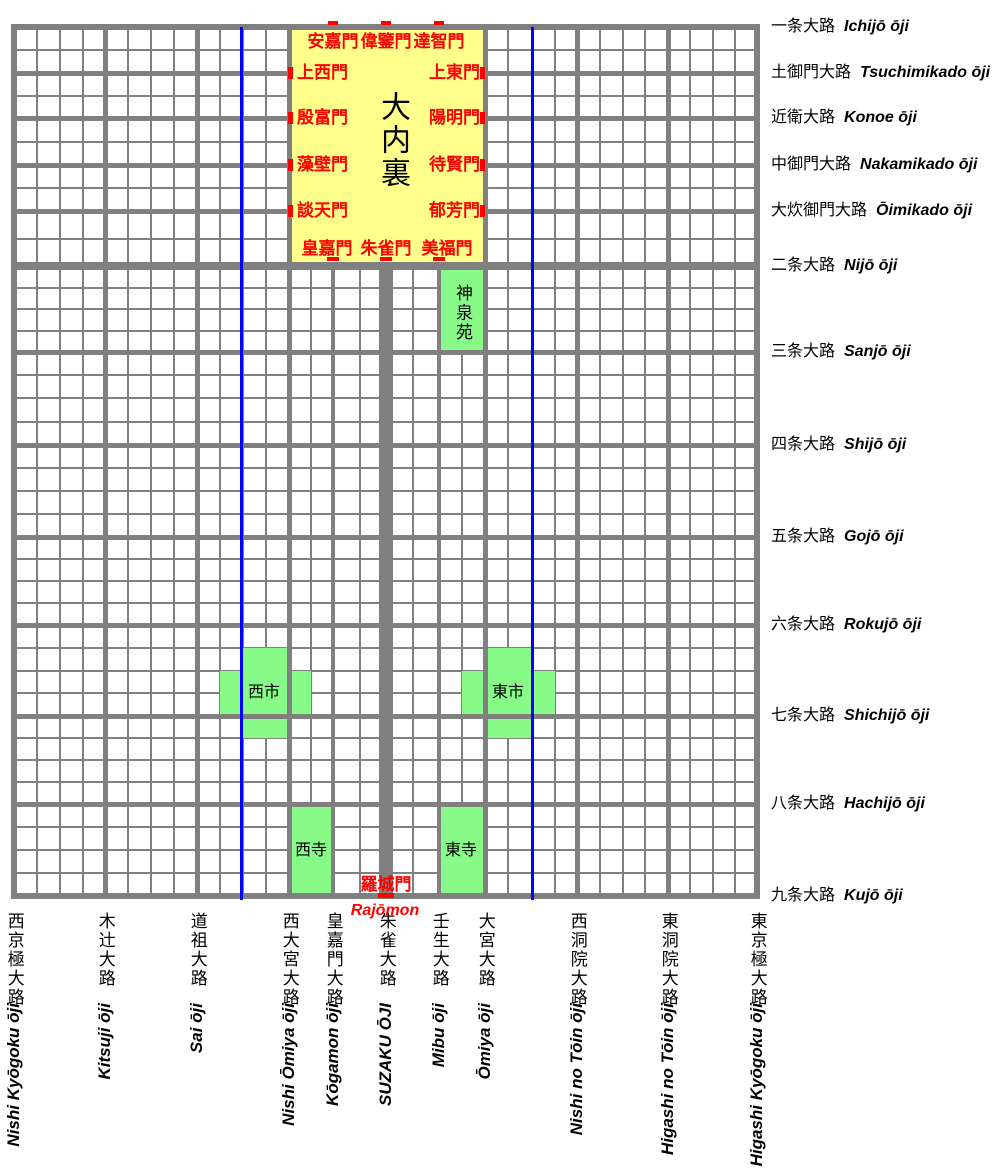 This screenshot has height=1170, width=1000. What do you see at coordinates (447, 248) in the screenshot?
I see `gate-label-bottom: 美福門` at bounding box center [447, 248].